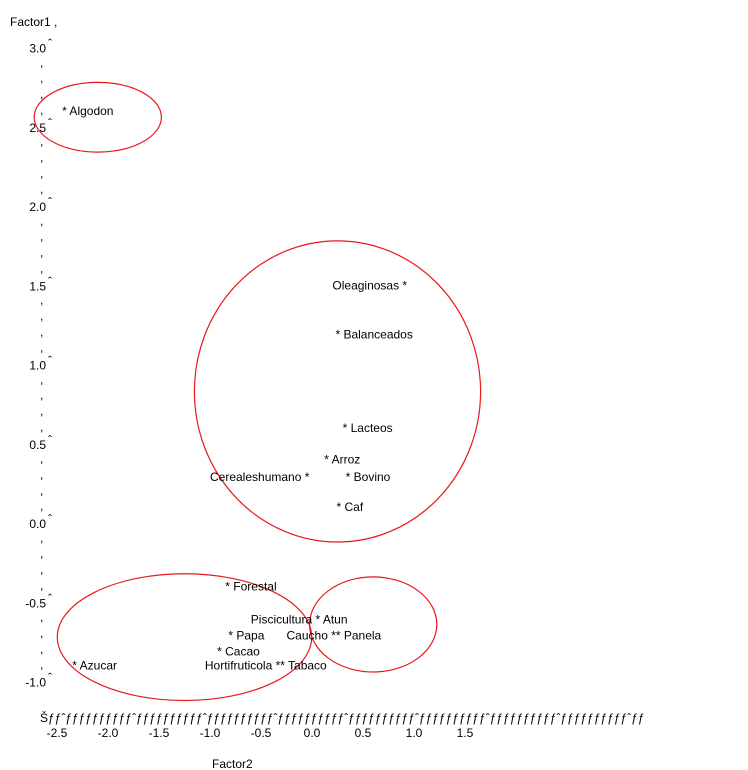  Describe the element at coordinates (369, 285) in the screenshot. I see `point-label: Oleaginosas *` at that location.